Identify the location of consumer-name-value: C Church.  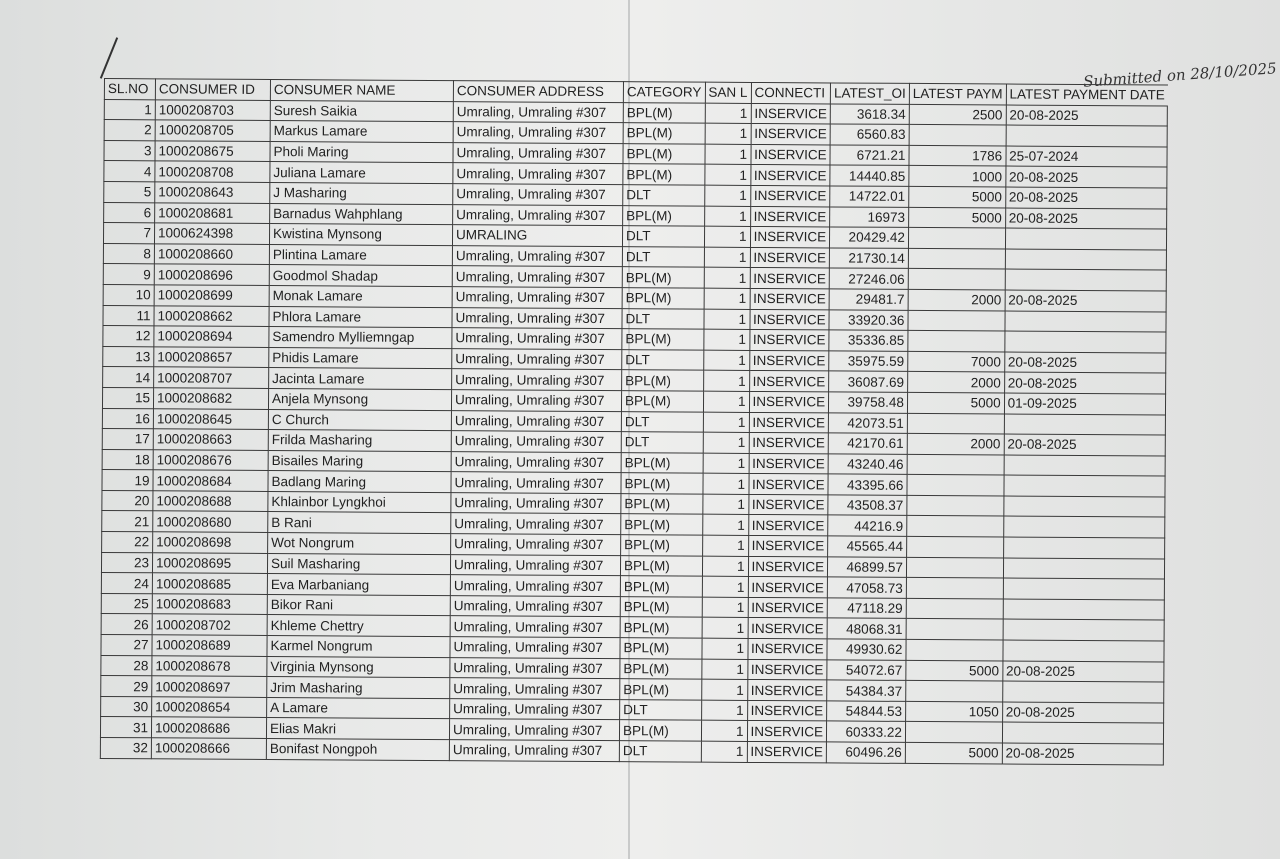
(300, 419).